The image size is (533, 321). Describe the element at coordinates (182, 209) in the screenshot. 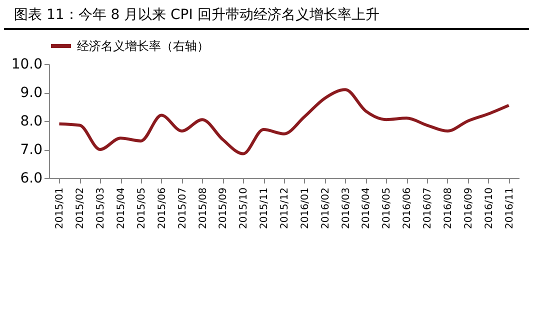

I see `x-tick-label: 2015/07` at that location.